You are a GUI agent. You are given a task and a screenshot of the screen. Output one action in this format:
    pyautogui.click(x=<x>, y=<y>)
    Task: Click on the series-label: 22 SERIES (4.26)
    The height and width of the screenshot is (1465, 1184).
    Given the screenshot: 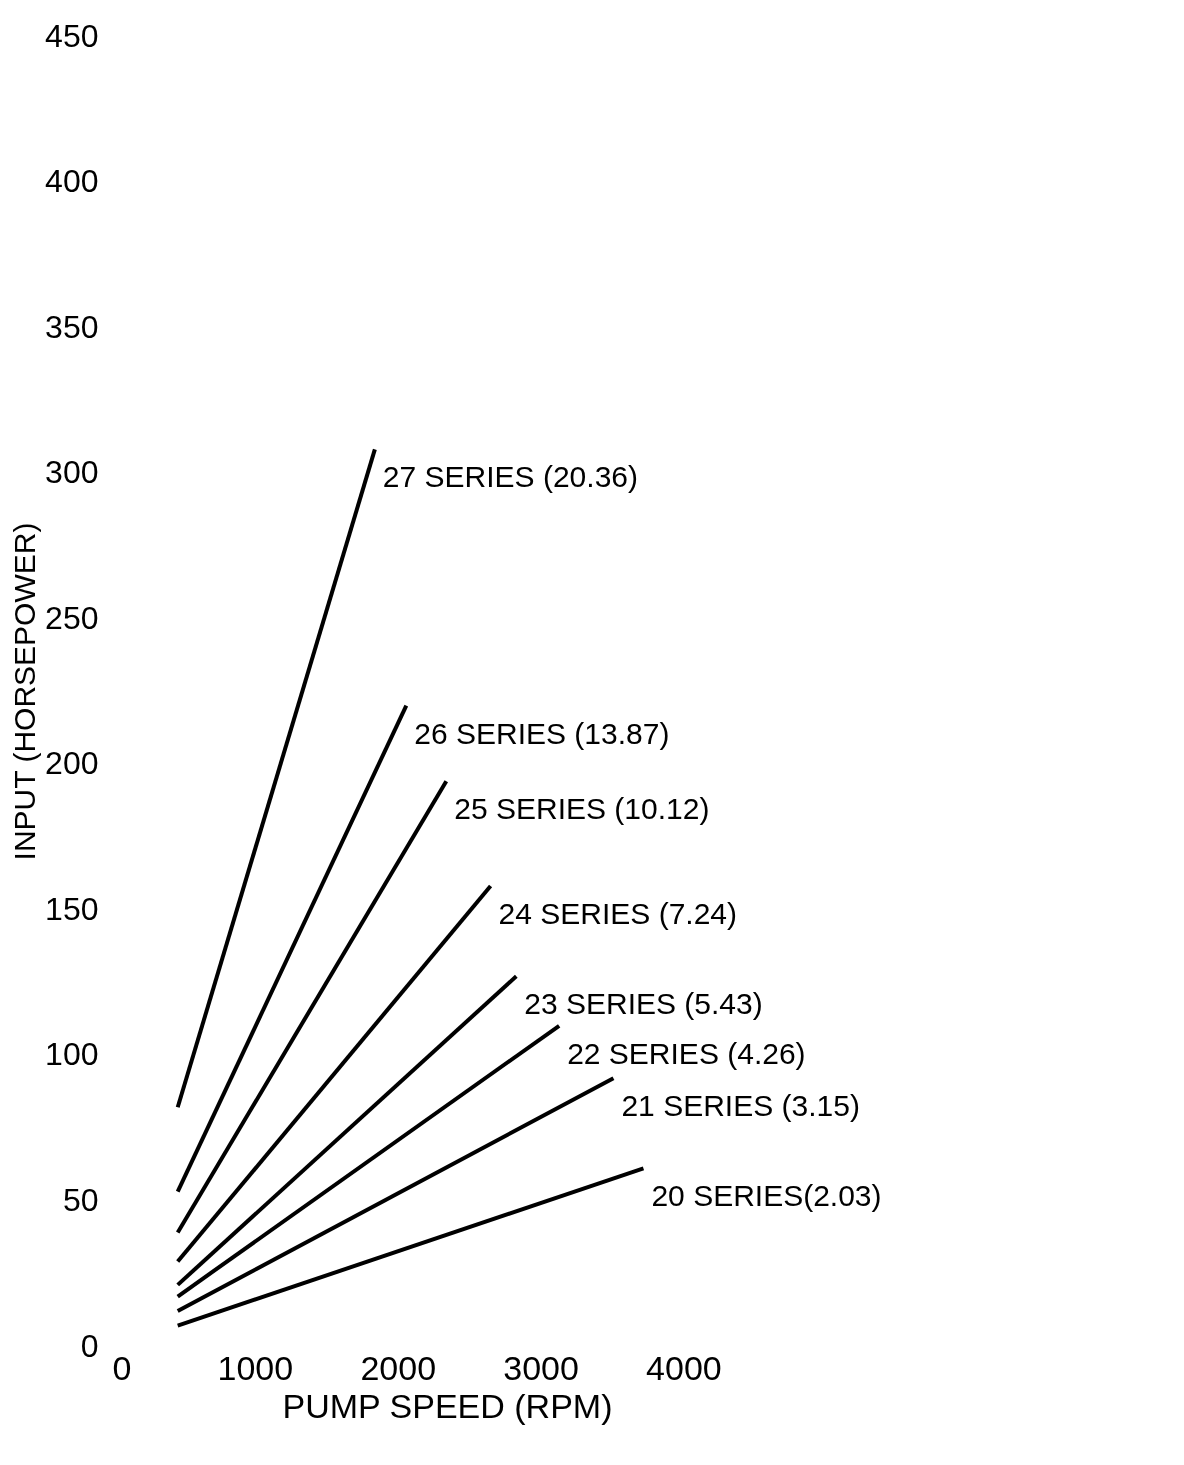 What is the action you would take?
    pyautogui.click(x=686, y=1053)
    